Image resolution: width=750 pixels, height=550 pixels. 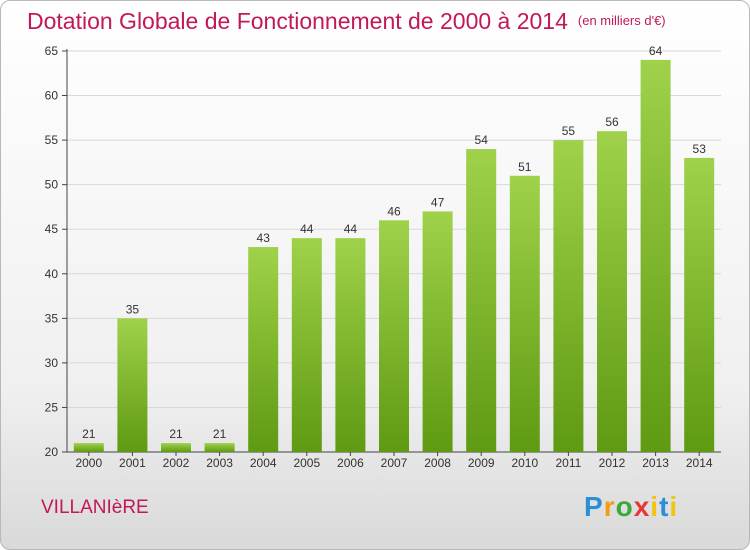 I want to click on data-label-2008: 47, so click(x=438, y=202).